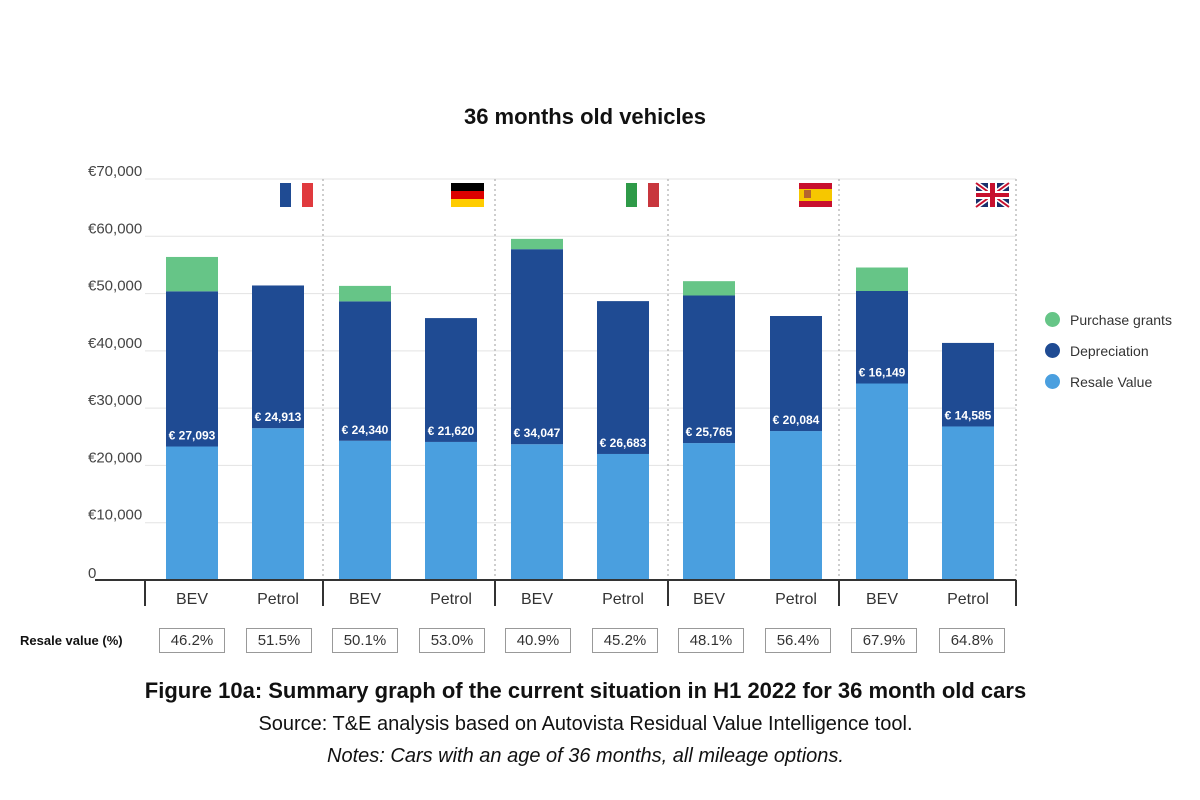  I want to click on y-tick-label: €20,000, so click(115, 457).